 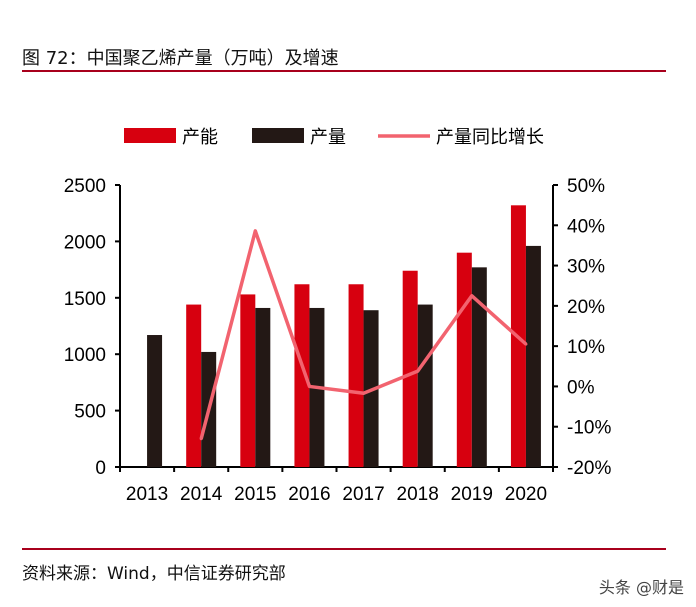 What do you see at coordinates (201, 494) in the screenshot?
I see `x-tick-label: 2014` at bounding box center [201, 494].